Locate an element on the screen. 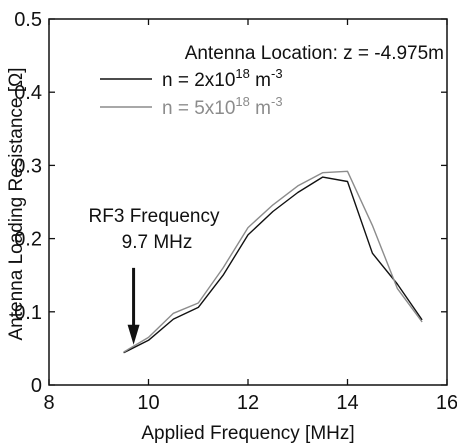 The width and height of the screenshot is (457, 444). rf3-frequency-label: RF3 Frequency is located at coordinates (154, 216).